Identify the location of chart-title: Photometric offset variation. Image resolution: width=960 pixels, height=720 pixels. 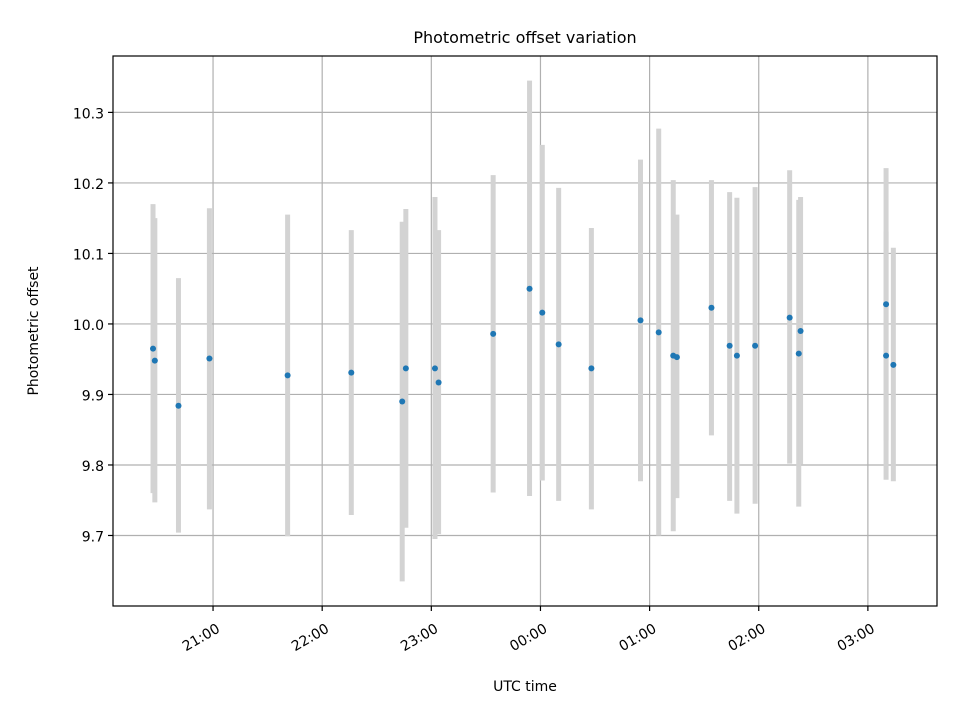
(524, 37).